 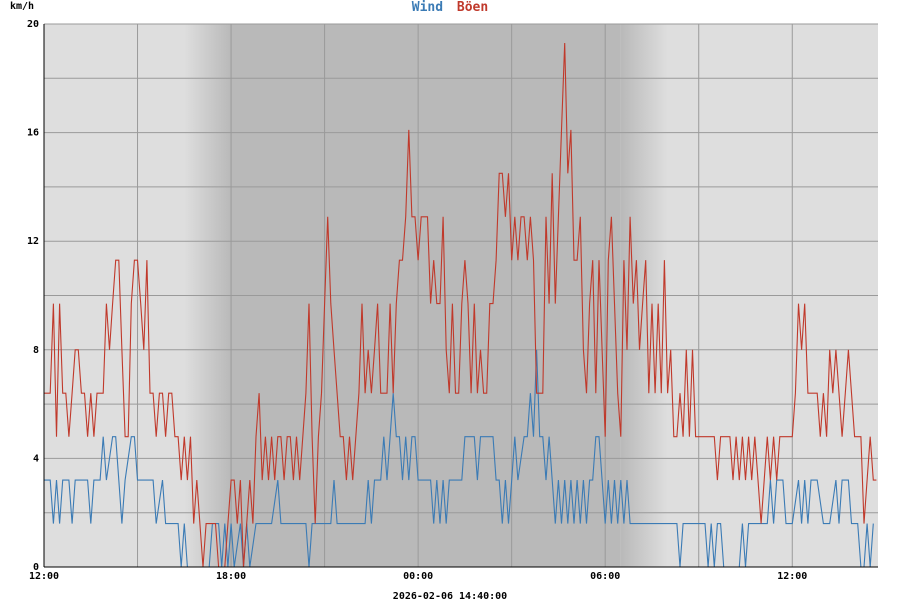 What do you see at coordinates (231, 576) in the screenshot?
I see `x-tick-label: 18:00` at bounding box center [231, 576].